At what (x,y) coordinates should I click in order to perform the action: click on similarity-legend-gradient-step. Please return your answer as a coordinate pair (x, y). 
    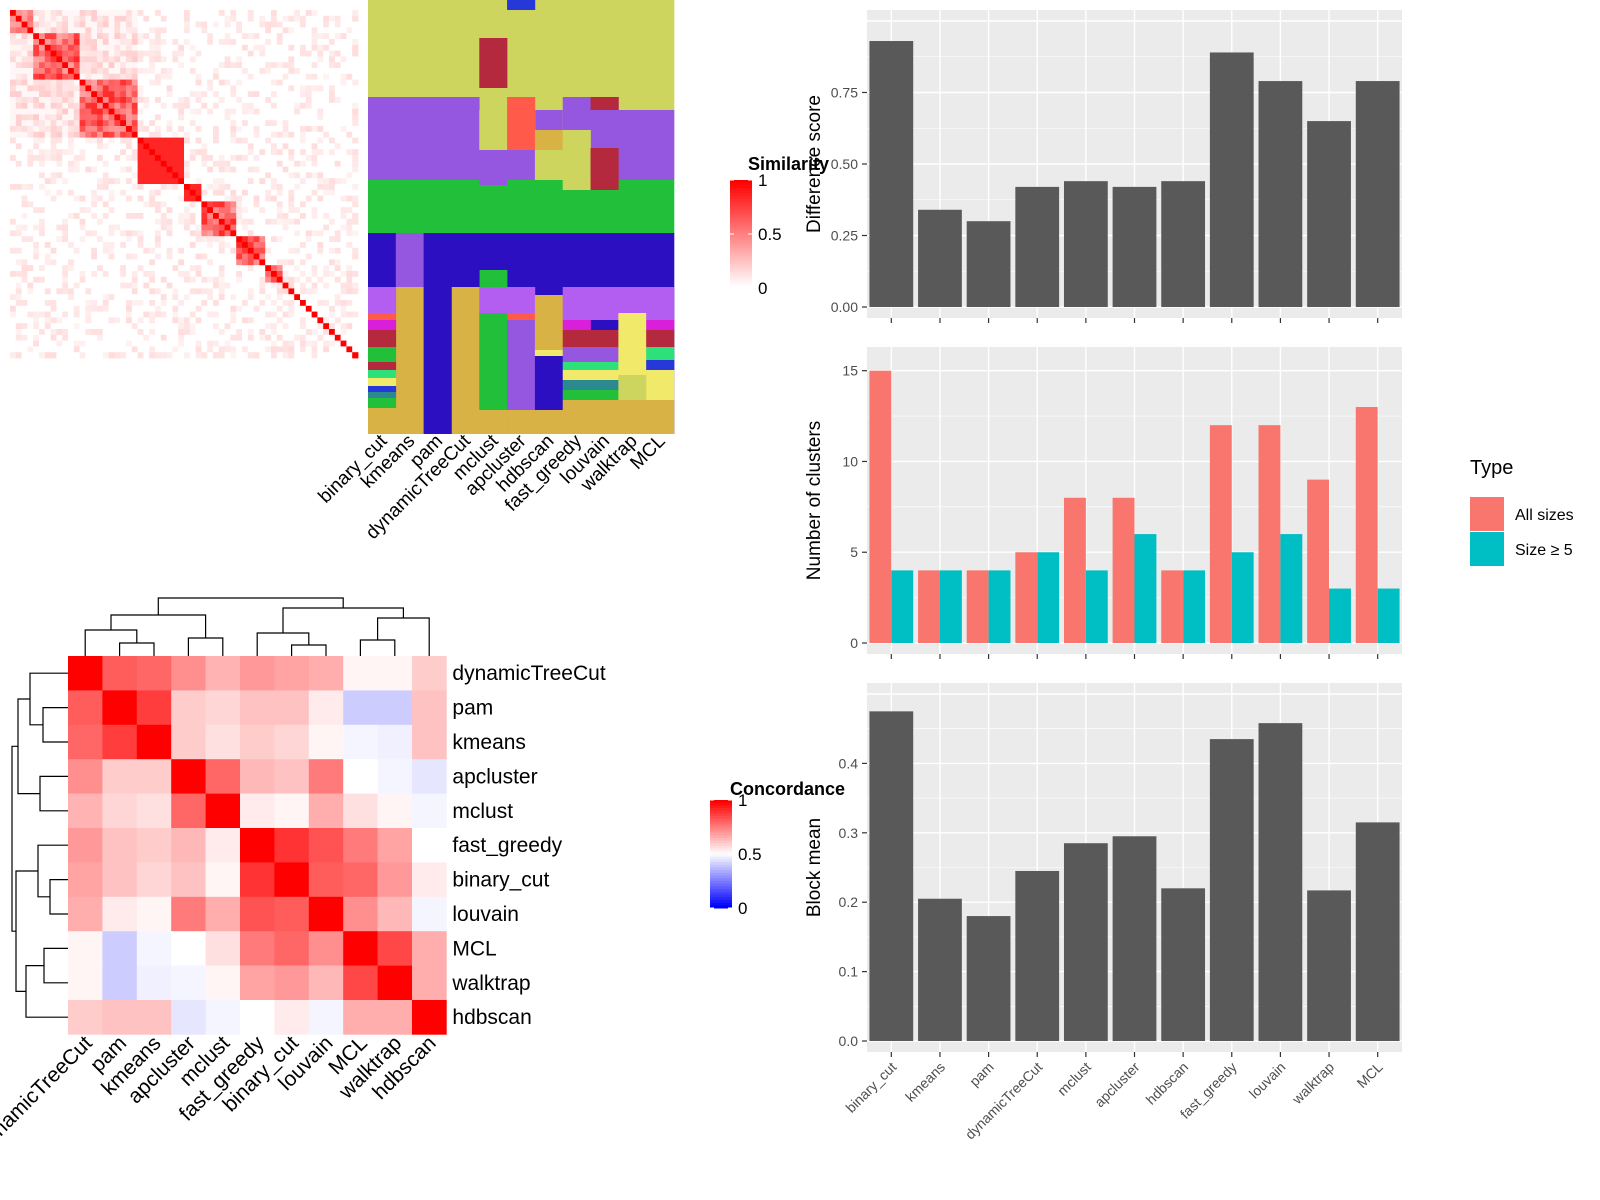
    Looking at the image, I should click on (741, 279).